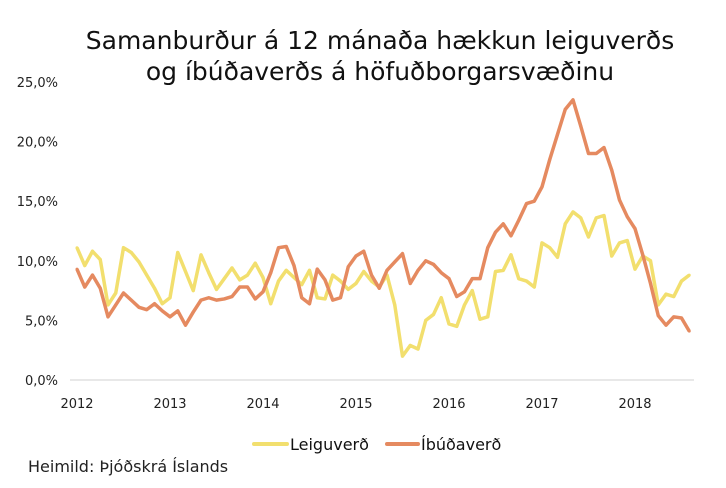  I want to click on y-tick-label: 25,0%, so click(37, 83).